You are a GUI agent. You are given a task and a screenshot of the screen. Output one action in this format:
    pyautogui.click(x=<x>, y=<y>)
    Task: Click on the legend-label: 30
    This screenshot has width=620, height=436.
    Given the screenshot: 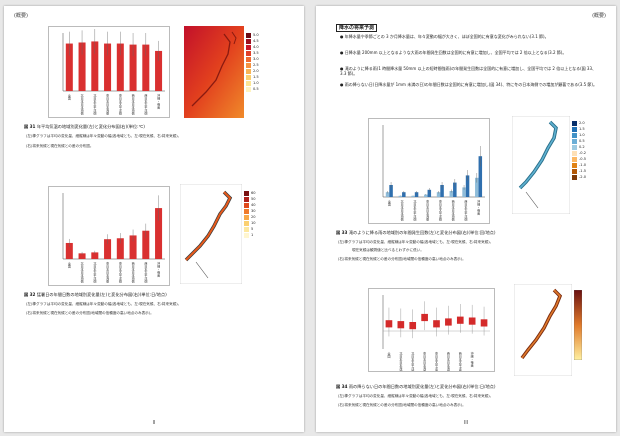 What is the action you would take?
    pyautogui.click(x=253, y=211)
    